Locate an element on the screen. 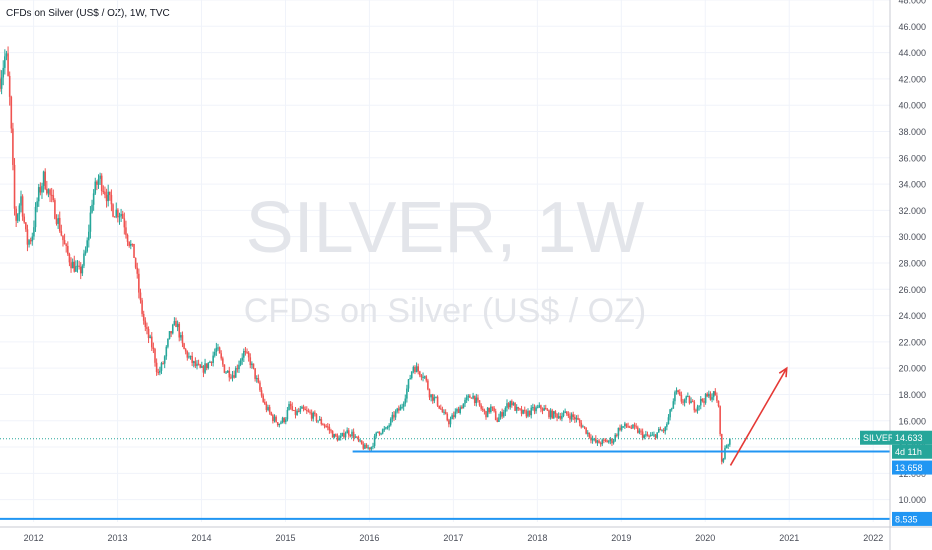 This screenshot has width=932, height=550. y-tick-label: 16.000 is located at coordinates (912, 421).